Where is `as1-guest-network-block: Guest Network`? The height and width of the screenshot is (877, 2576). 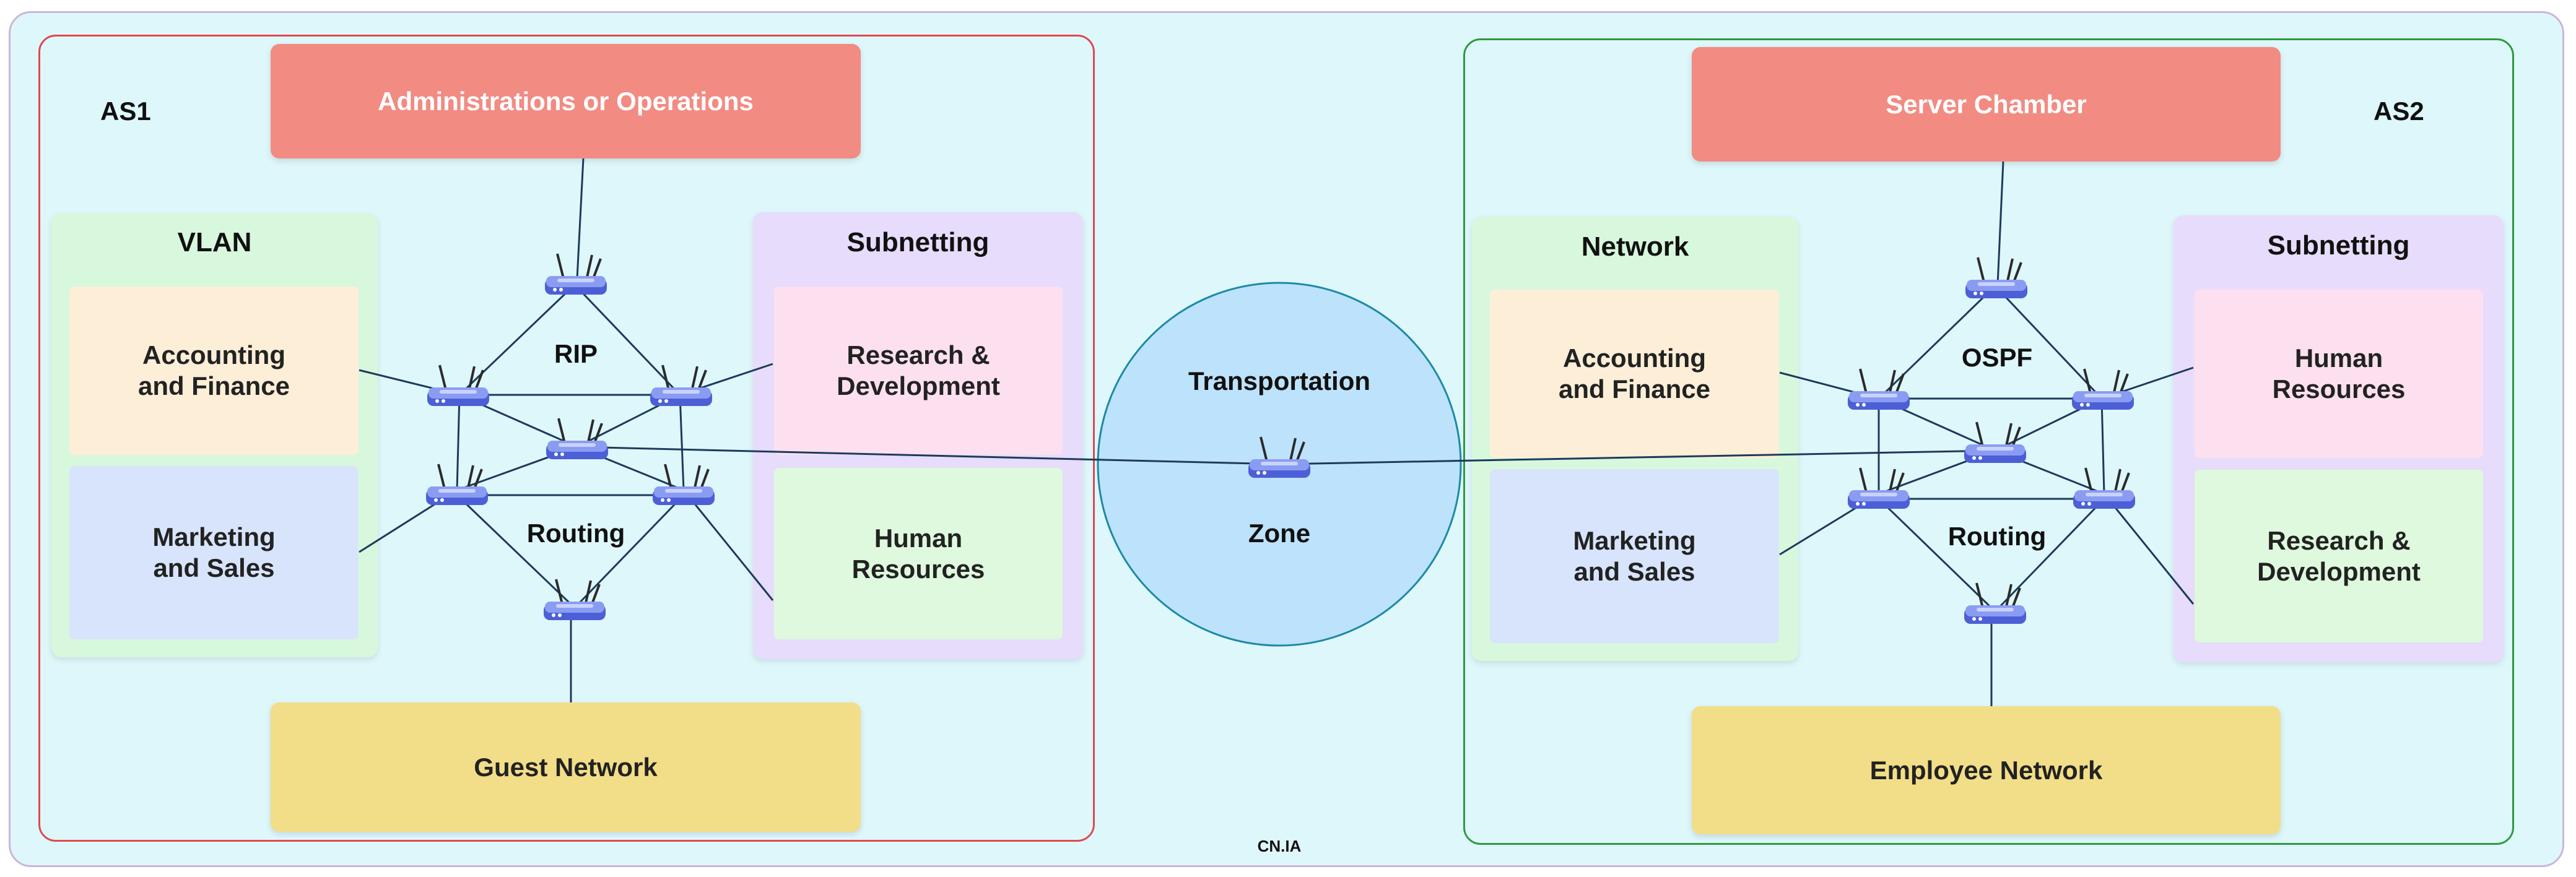
as1-guest-network-block: Guest Network is located at coordinates (566, 767).